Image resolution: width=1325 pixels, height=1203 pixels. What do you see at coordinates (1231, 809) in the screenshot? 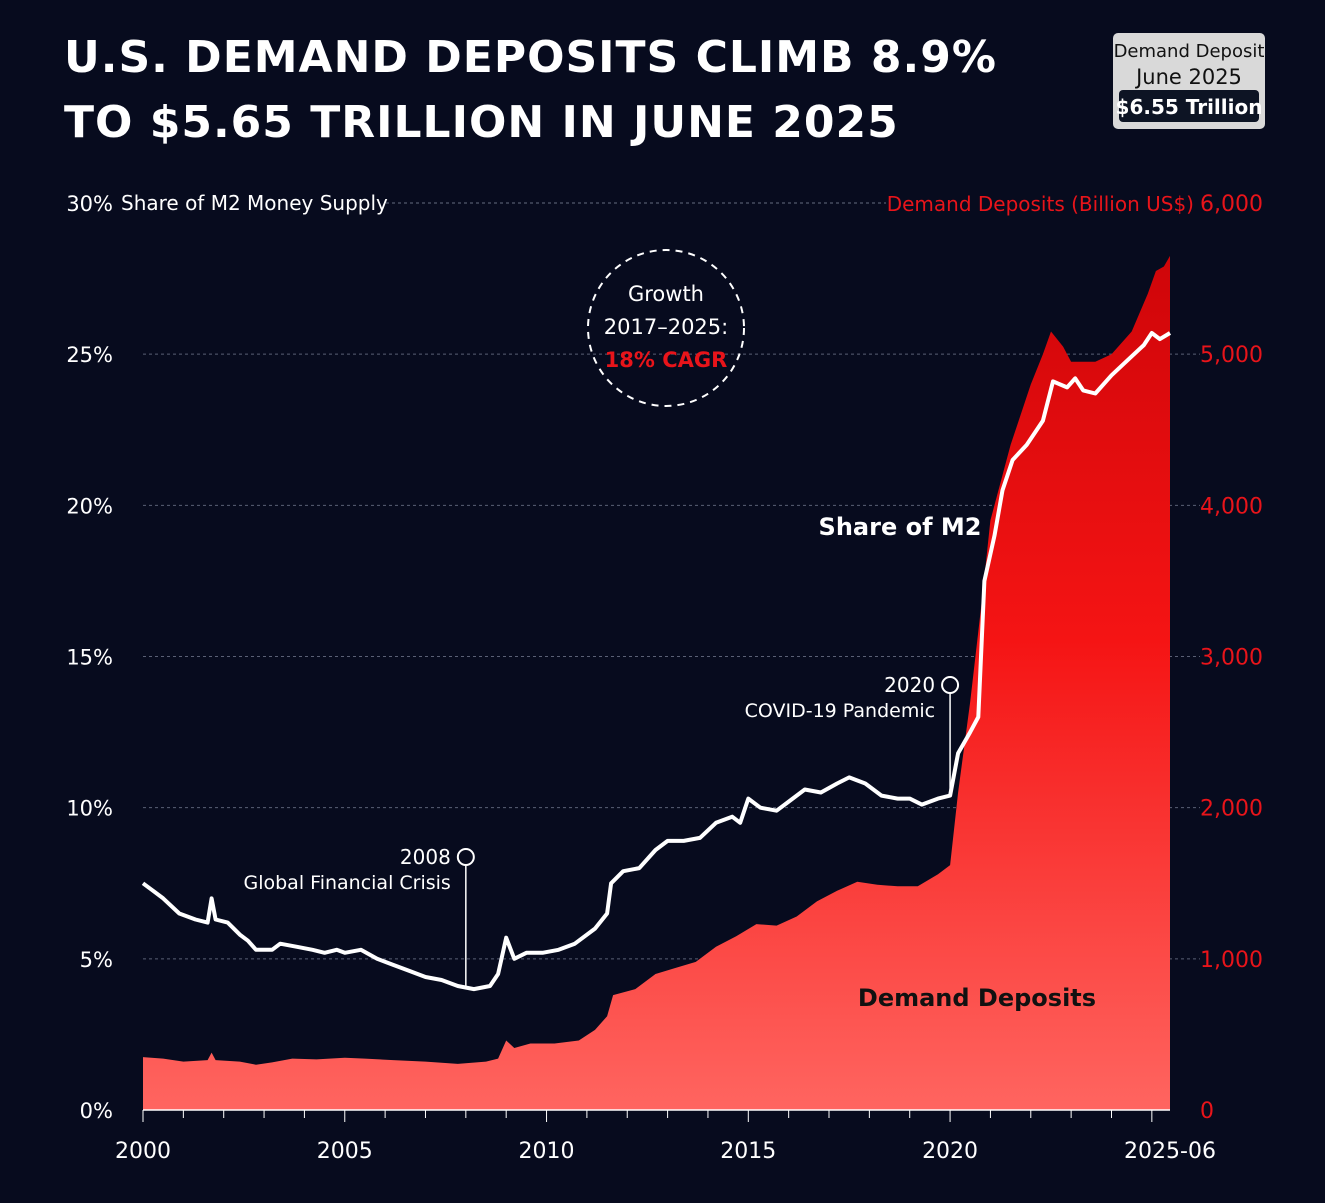
I see `right-tick-label: 2,000` at bounding box center [1231, 809].